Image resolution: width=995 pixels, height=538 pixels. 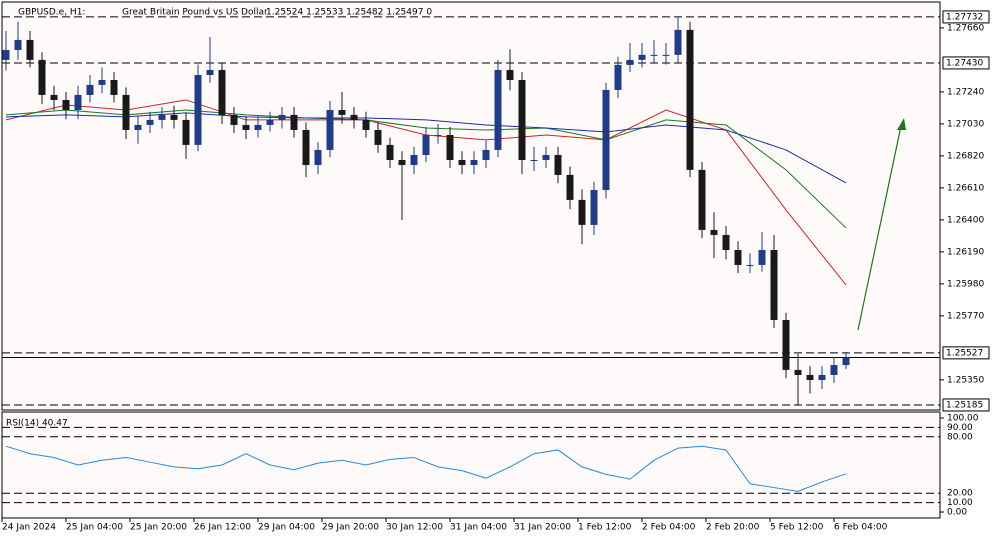 I want to click on x-tick-label: 2 Feb 04:00, so click(x=669, y=528).